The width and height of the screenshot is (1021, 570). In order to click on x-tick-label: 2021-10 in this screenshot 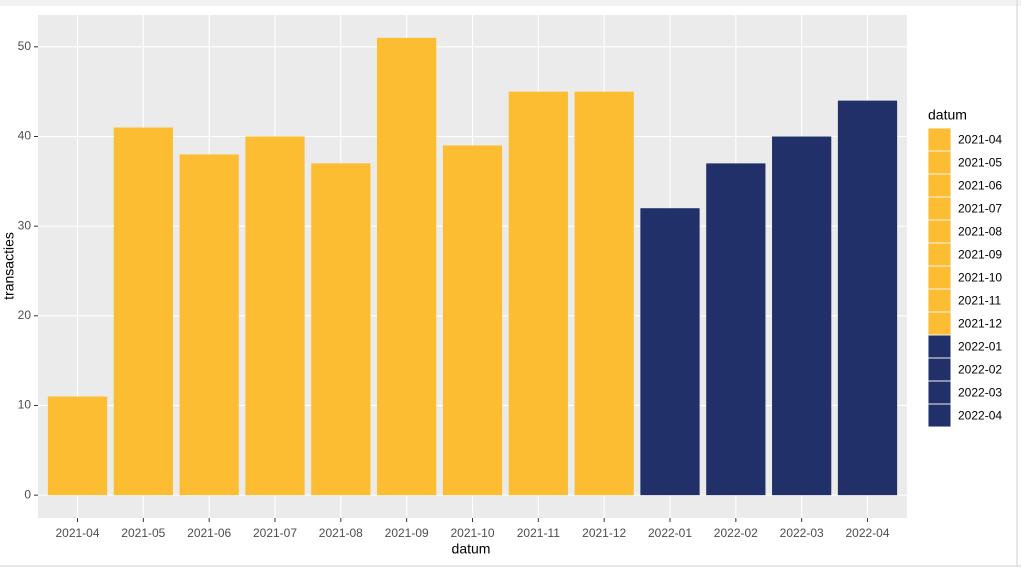, I will do `click(472, 533)`.